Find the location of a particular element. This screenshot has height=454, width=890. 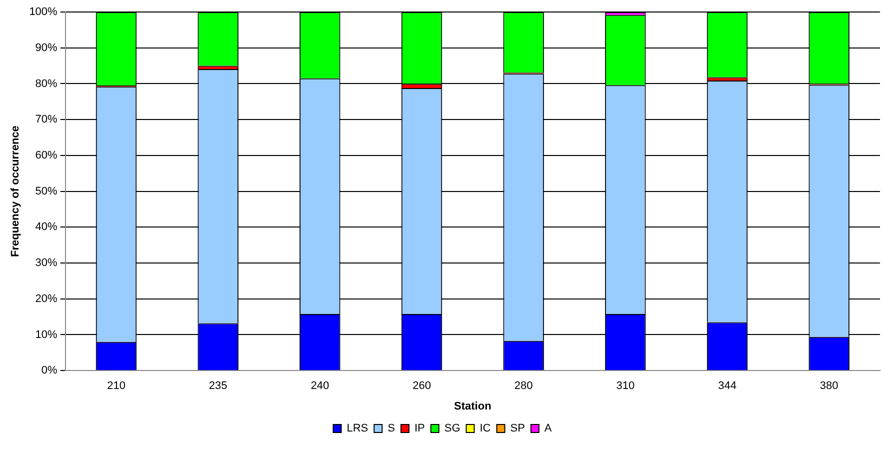

legend-label: IP is located at coordinates (419, 428).